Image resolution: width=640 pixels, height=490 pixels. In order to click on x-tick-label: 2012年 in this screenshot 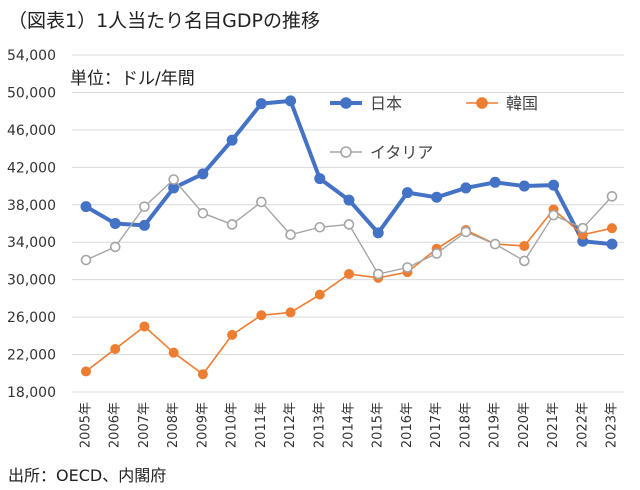, I will do `click(290, 425)`.